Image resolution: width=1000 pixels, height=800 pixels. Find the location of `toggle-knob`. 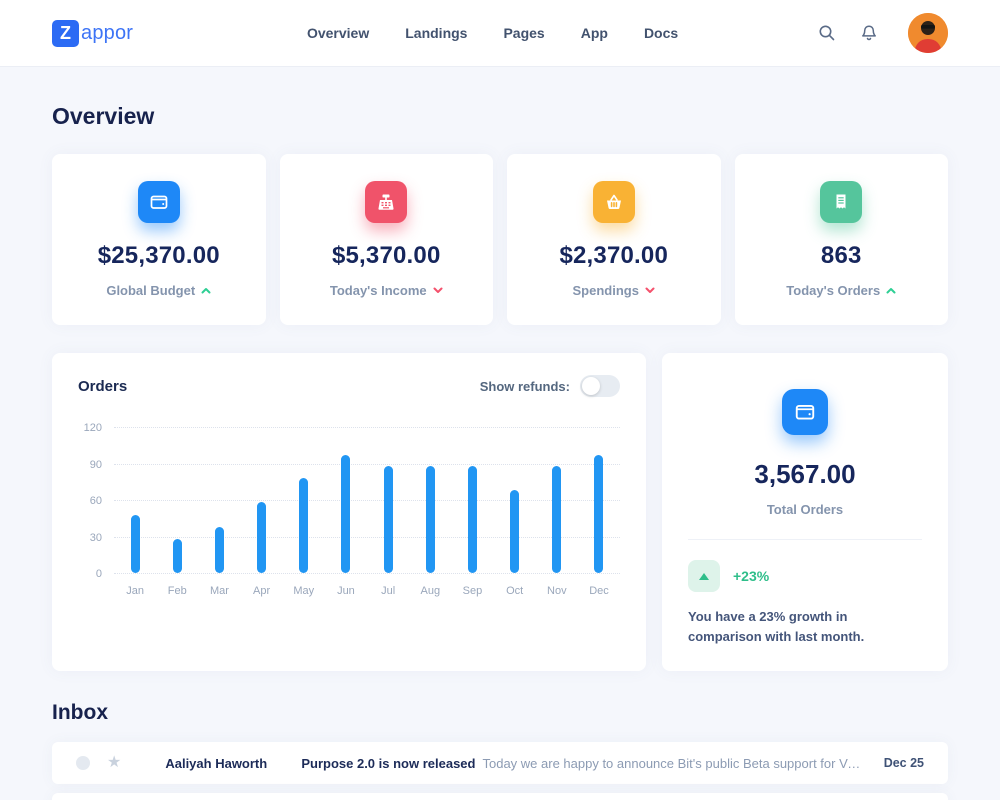

toggle-knob is located at coordinates (591, 386).